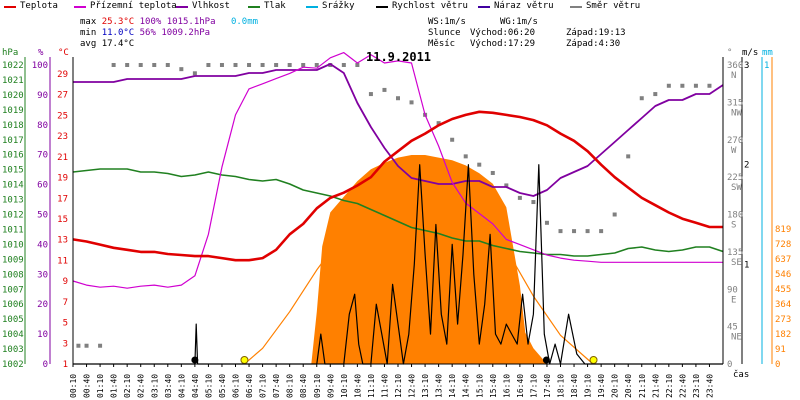  Describe the element at coordinates (682, 386) in the screenshot. I see `x-tick-label: 22:40` at that location.